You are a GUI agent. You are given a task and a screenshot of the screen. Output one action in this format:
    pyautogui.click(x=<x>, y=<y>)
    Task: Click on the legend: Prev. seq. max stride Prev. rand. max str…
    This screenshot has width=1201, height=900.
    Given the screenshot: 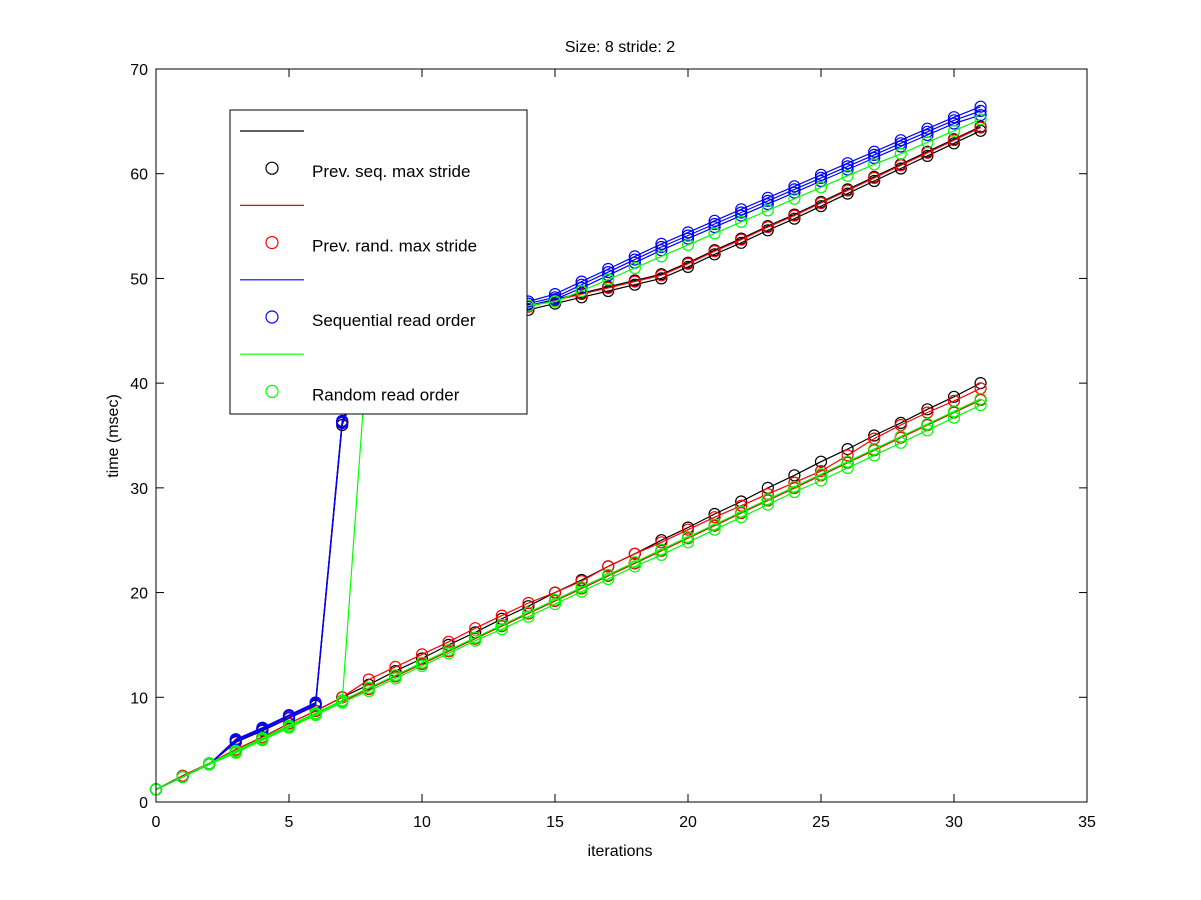 What is the action you would take?
    pyautogui.click(x=378, y=262)
    